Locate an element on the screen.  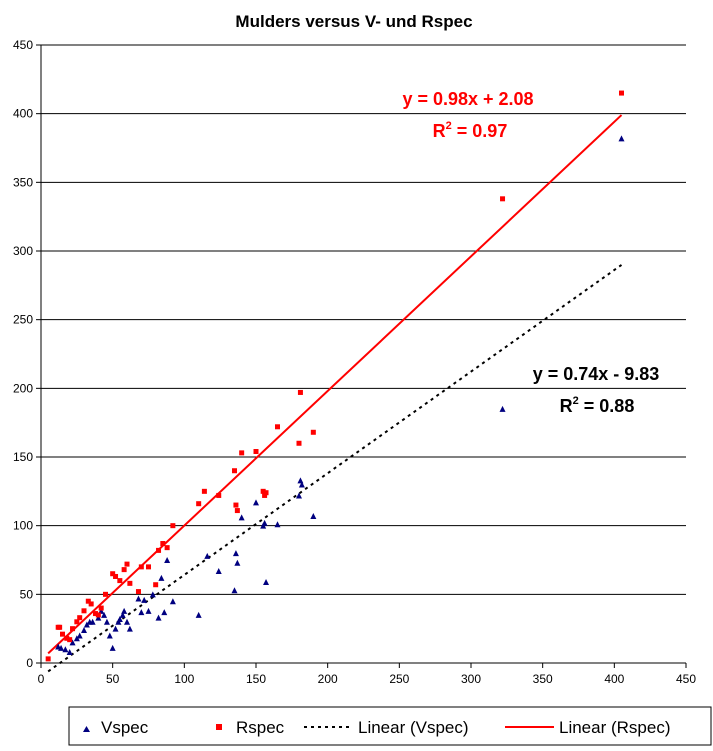
vspec-r2-value: = 0.88 is located at coordinates (607, 406).